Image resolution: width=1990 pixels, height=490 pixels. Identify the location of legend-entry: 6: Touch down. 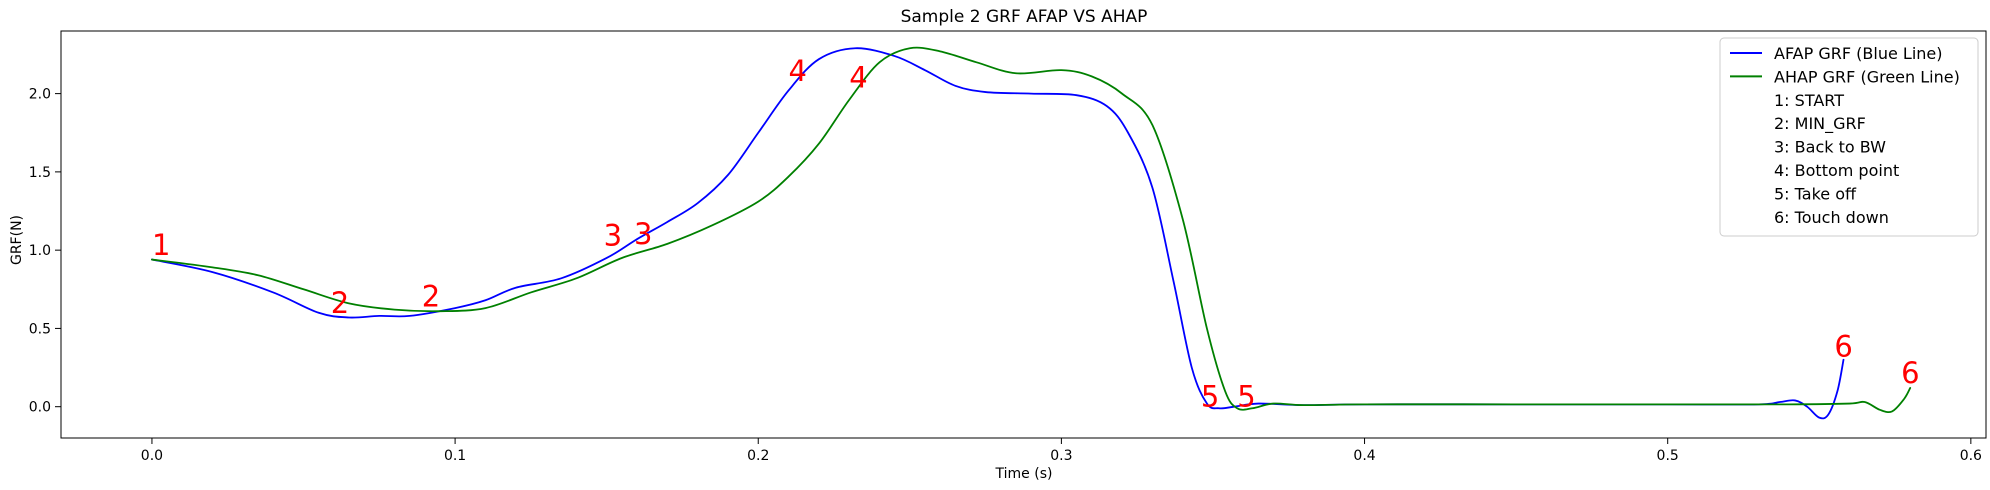
(1831, 217).